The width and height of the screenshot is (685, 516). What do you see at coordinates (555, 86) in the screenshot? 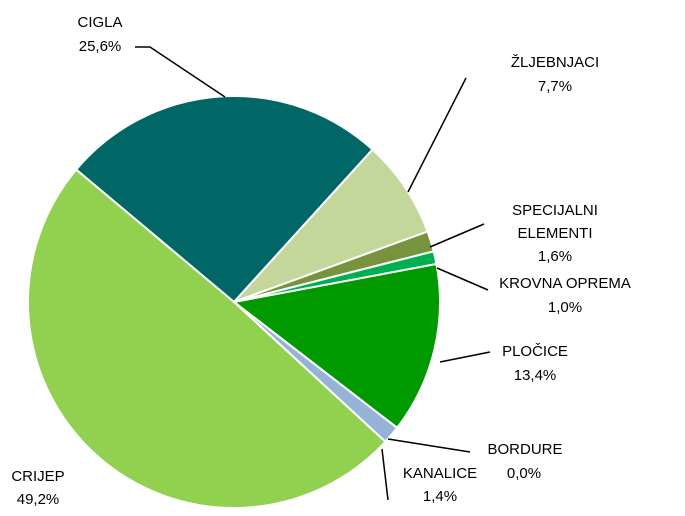
I see `slice-value-label: 7,7%` at bounding box center [555, 86].